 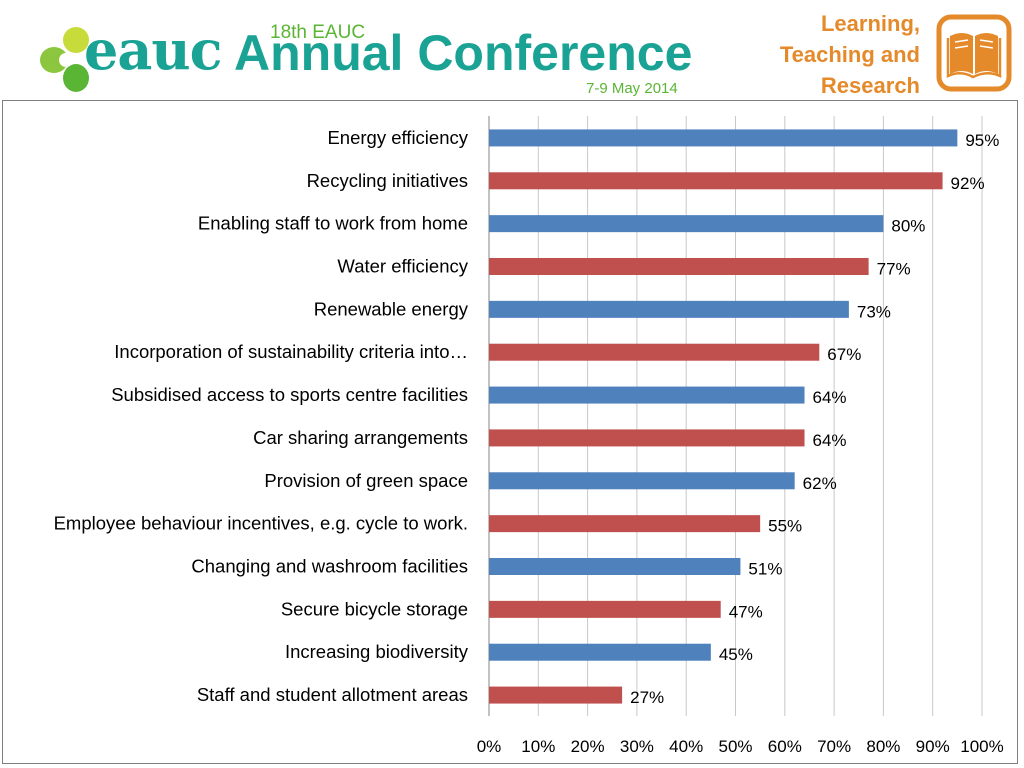 What do you see at coordinates (933, 746) in the screenshot?
I see `x-tick-label: 90%` at bounding box center [933, 746].